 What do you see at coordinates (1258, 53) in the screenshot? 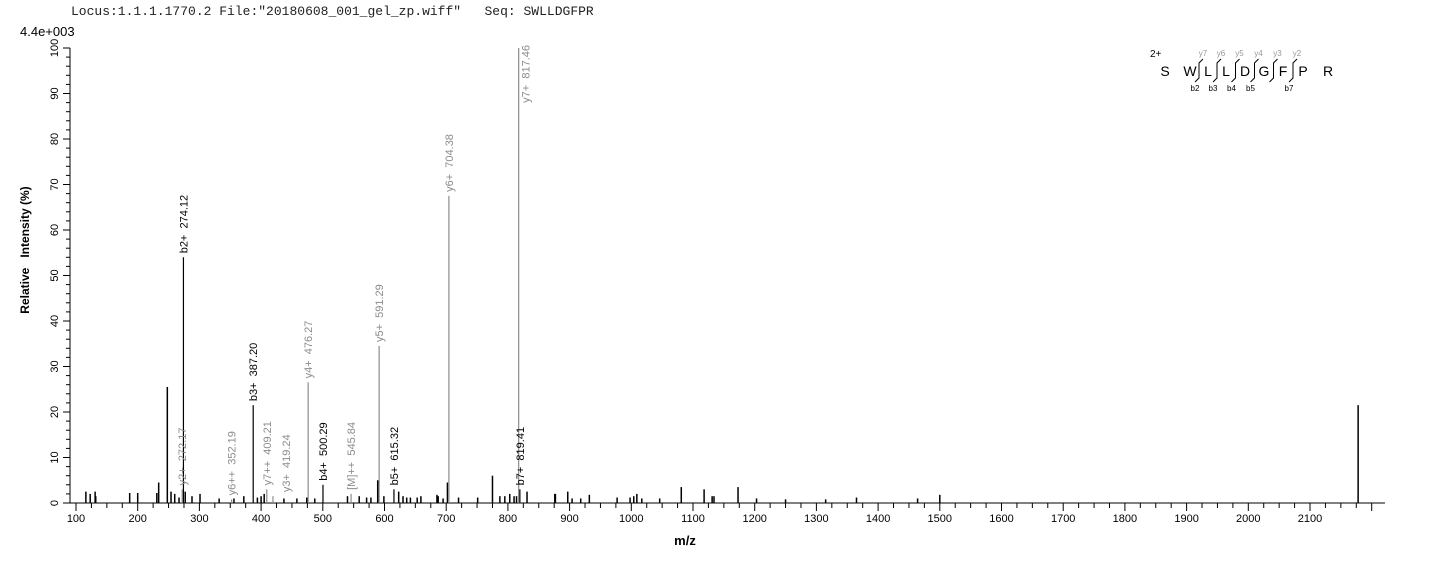
I see `y-ion-label: y4` at bounding box center [1258, 53].